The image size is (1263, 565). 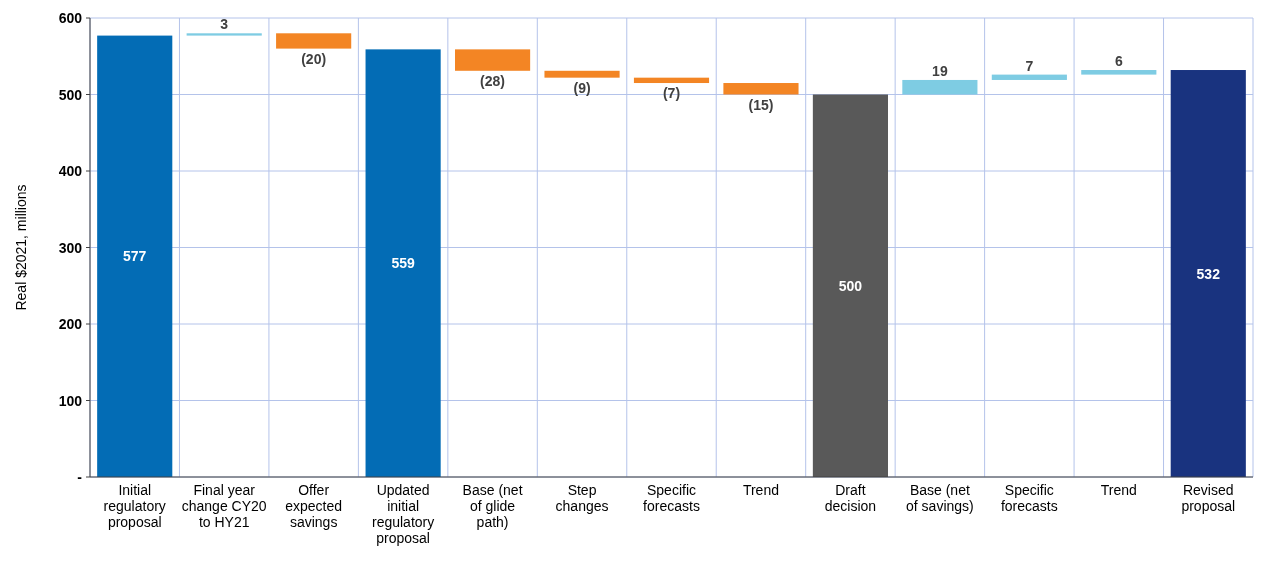 What do you see at coordinates (134, 506) in the screenshot?
I see `x-tick-label: Initial regulatory proposal` at bounding box center [134, 506].